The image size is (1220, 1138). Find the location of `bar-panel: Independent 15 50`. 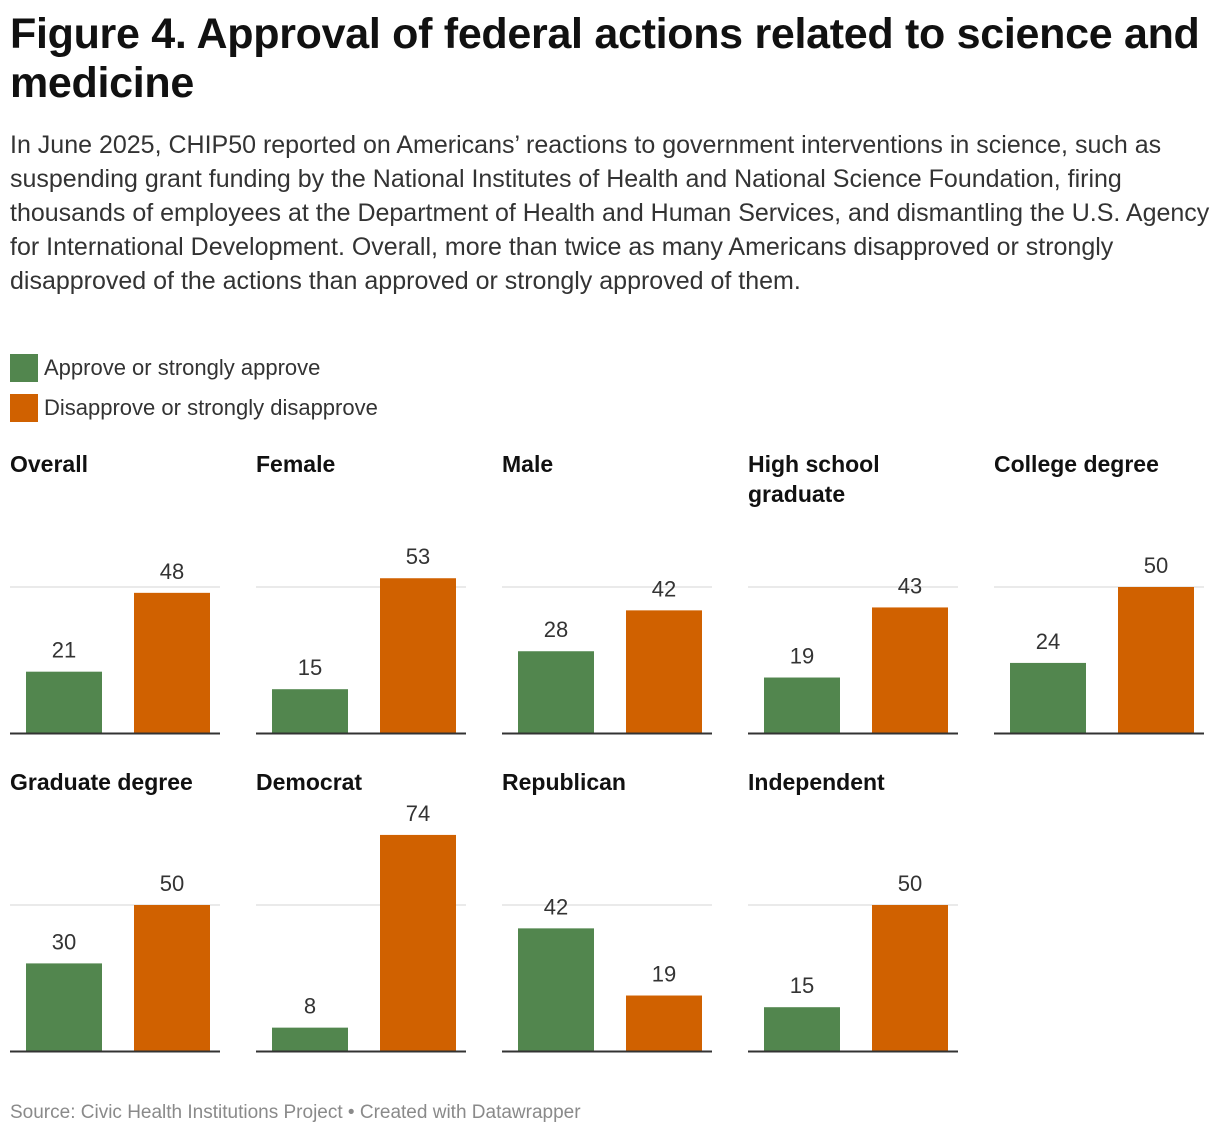

bar-panel: Independent 15 50 is located at coordinates (853, 911).